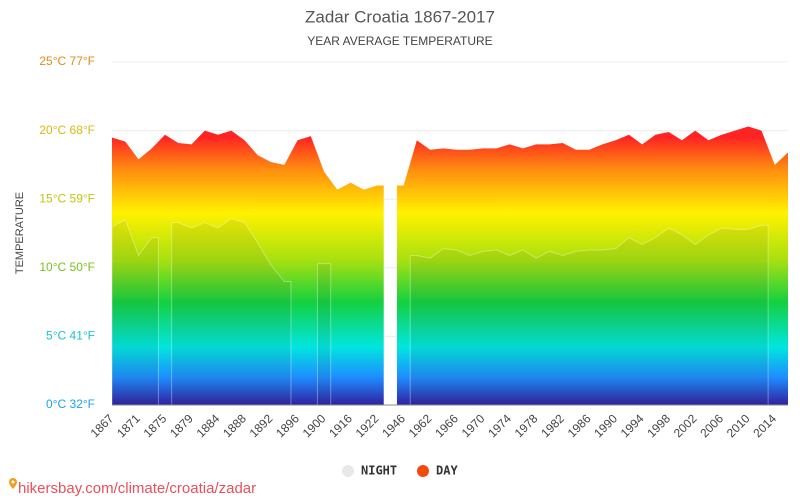  Describe the element at coordinates (738, 425) in the screenshot. I see `x-tick-label: 2010` at that location.